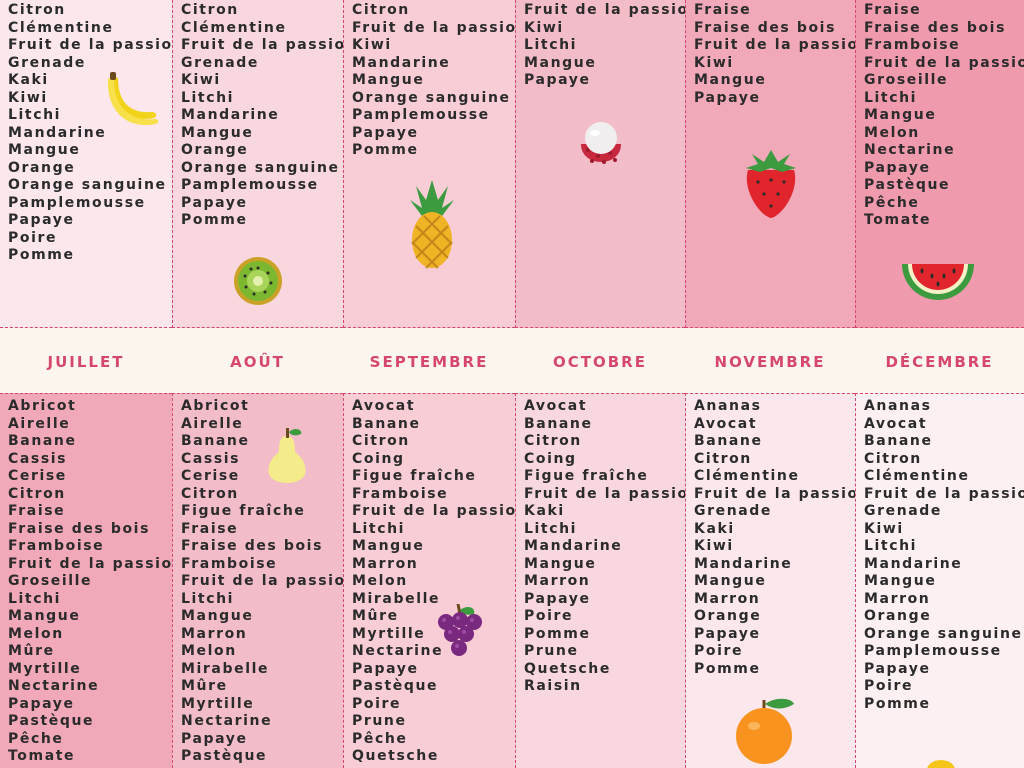  I want to click on fruit-item: Orange sanguine, so click(260, 167).